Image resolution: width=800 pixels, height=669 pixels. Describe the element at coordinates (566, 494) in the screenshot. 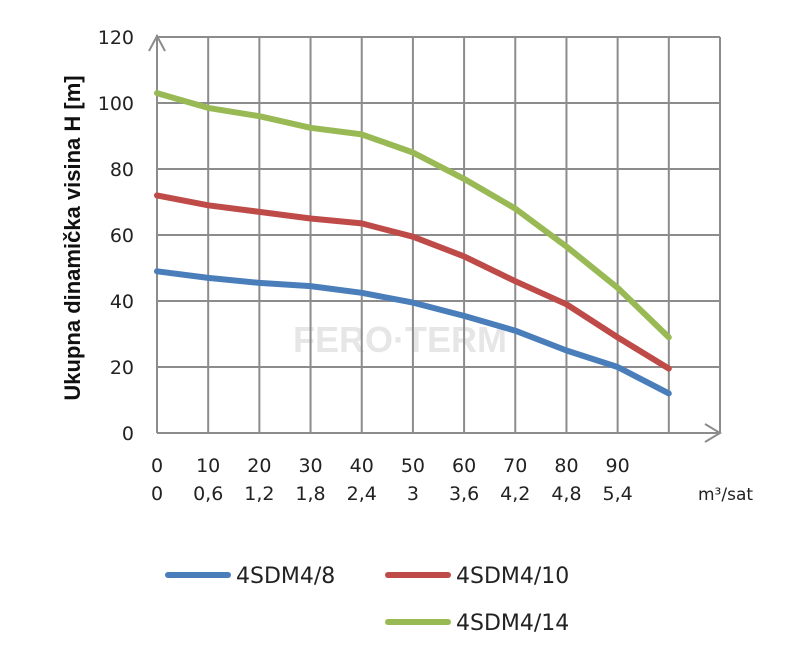

I see `x-tick-label-secondary: 4,8` at that location.